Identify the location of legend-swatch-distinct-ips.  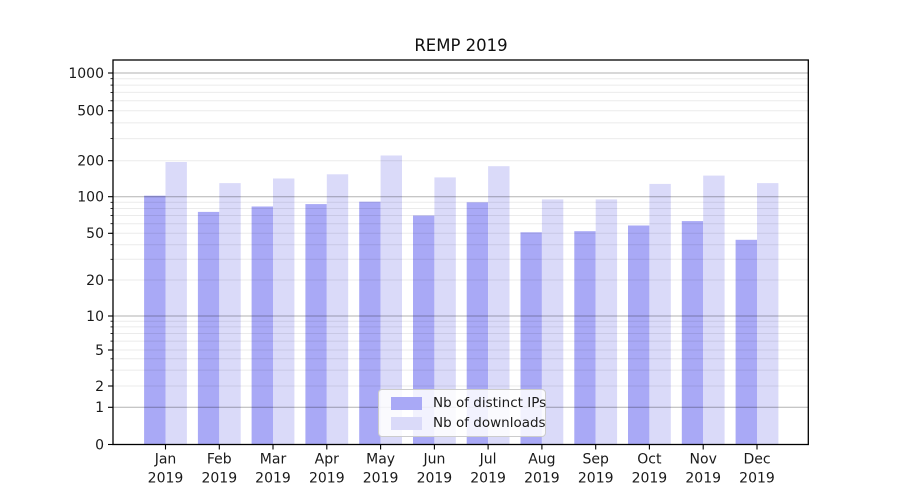
(406, 403).